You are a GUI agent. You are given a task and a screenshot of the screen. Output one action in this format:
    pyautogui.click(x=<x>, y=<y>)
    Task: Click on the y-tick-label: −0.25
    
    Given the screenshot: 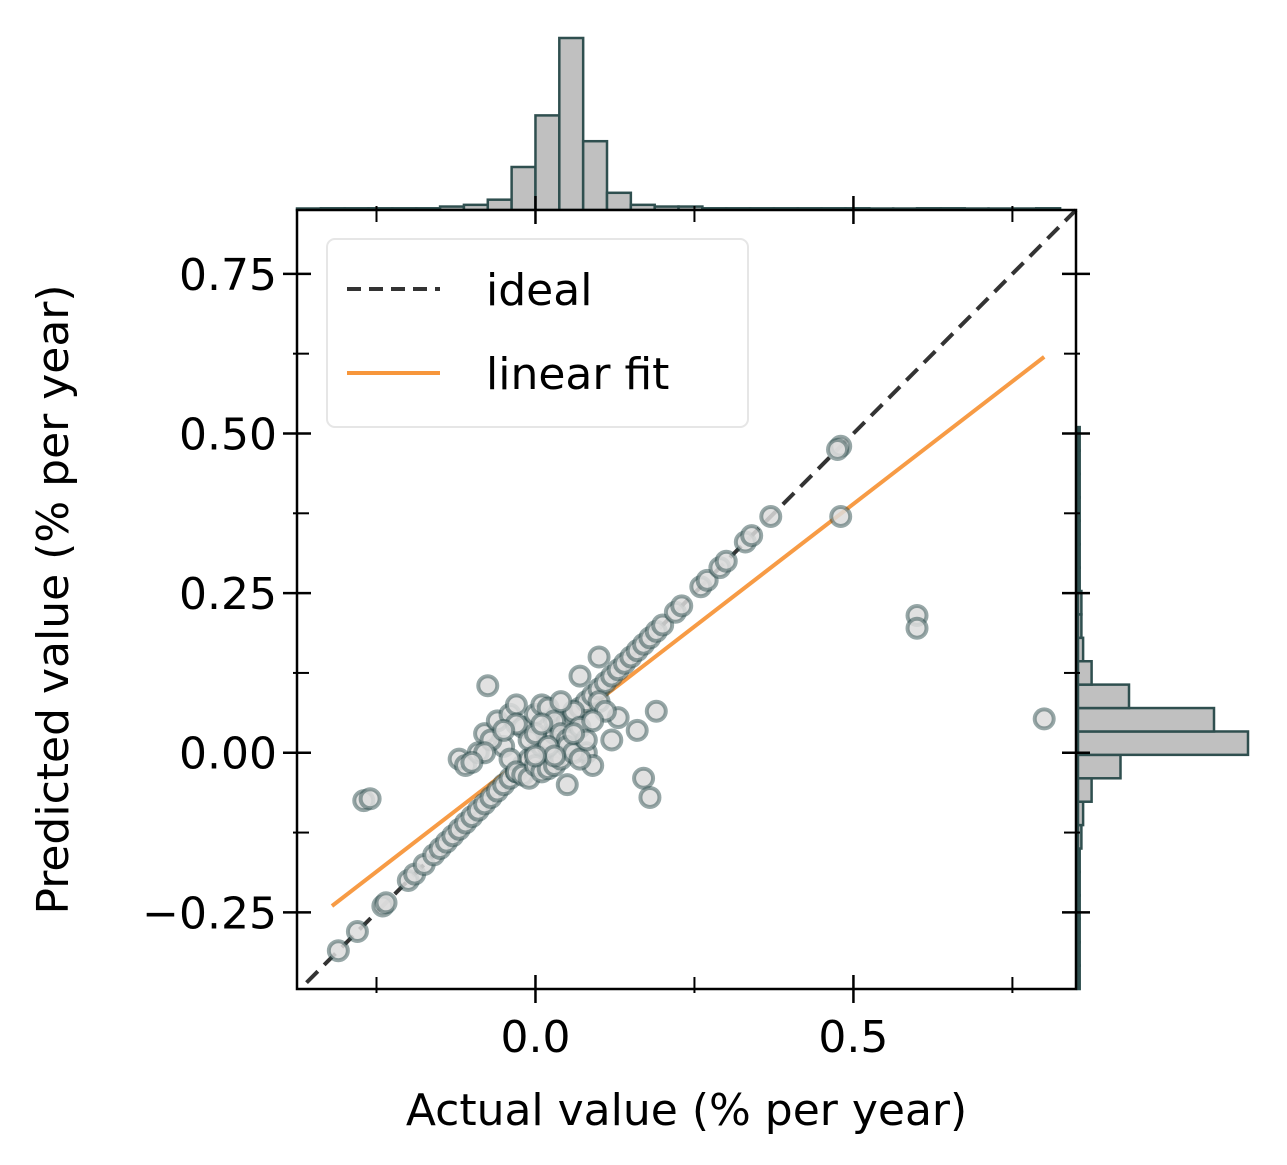 What is the action you would take?
    pyautogui.click(x=209, y=913)
    